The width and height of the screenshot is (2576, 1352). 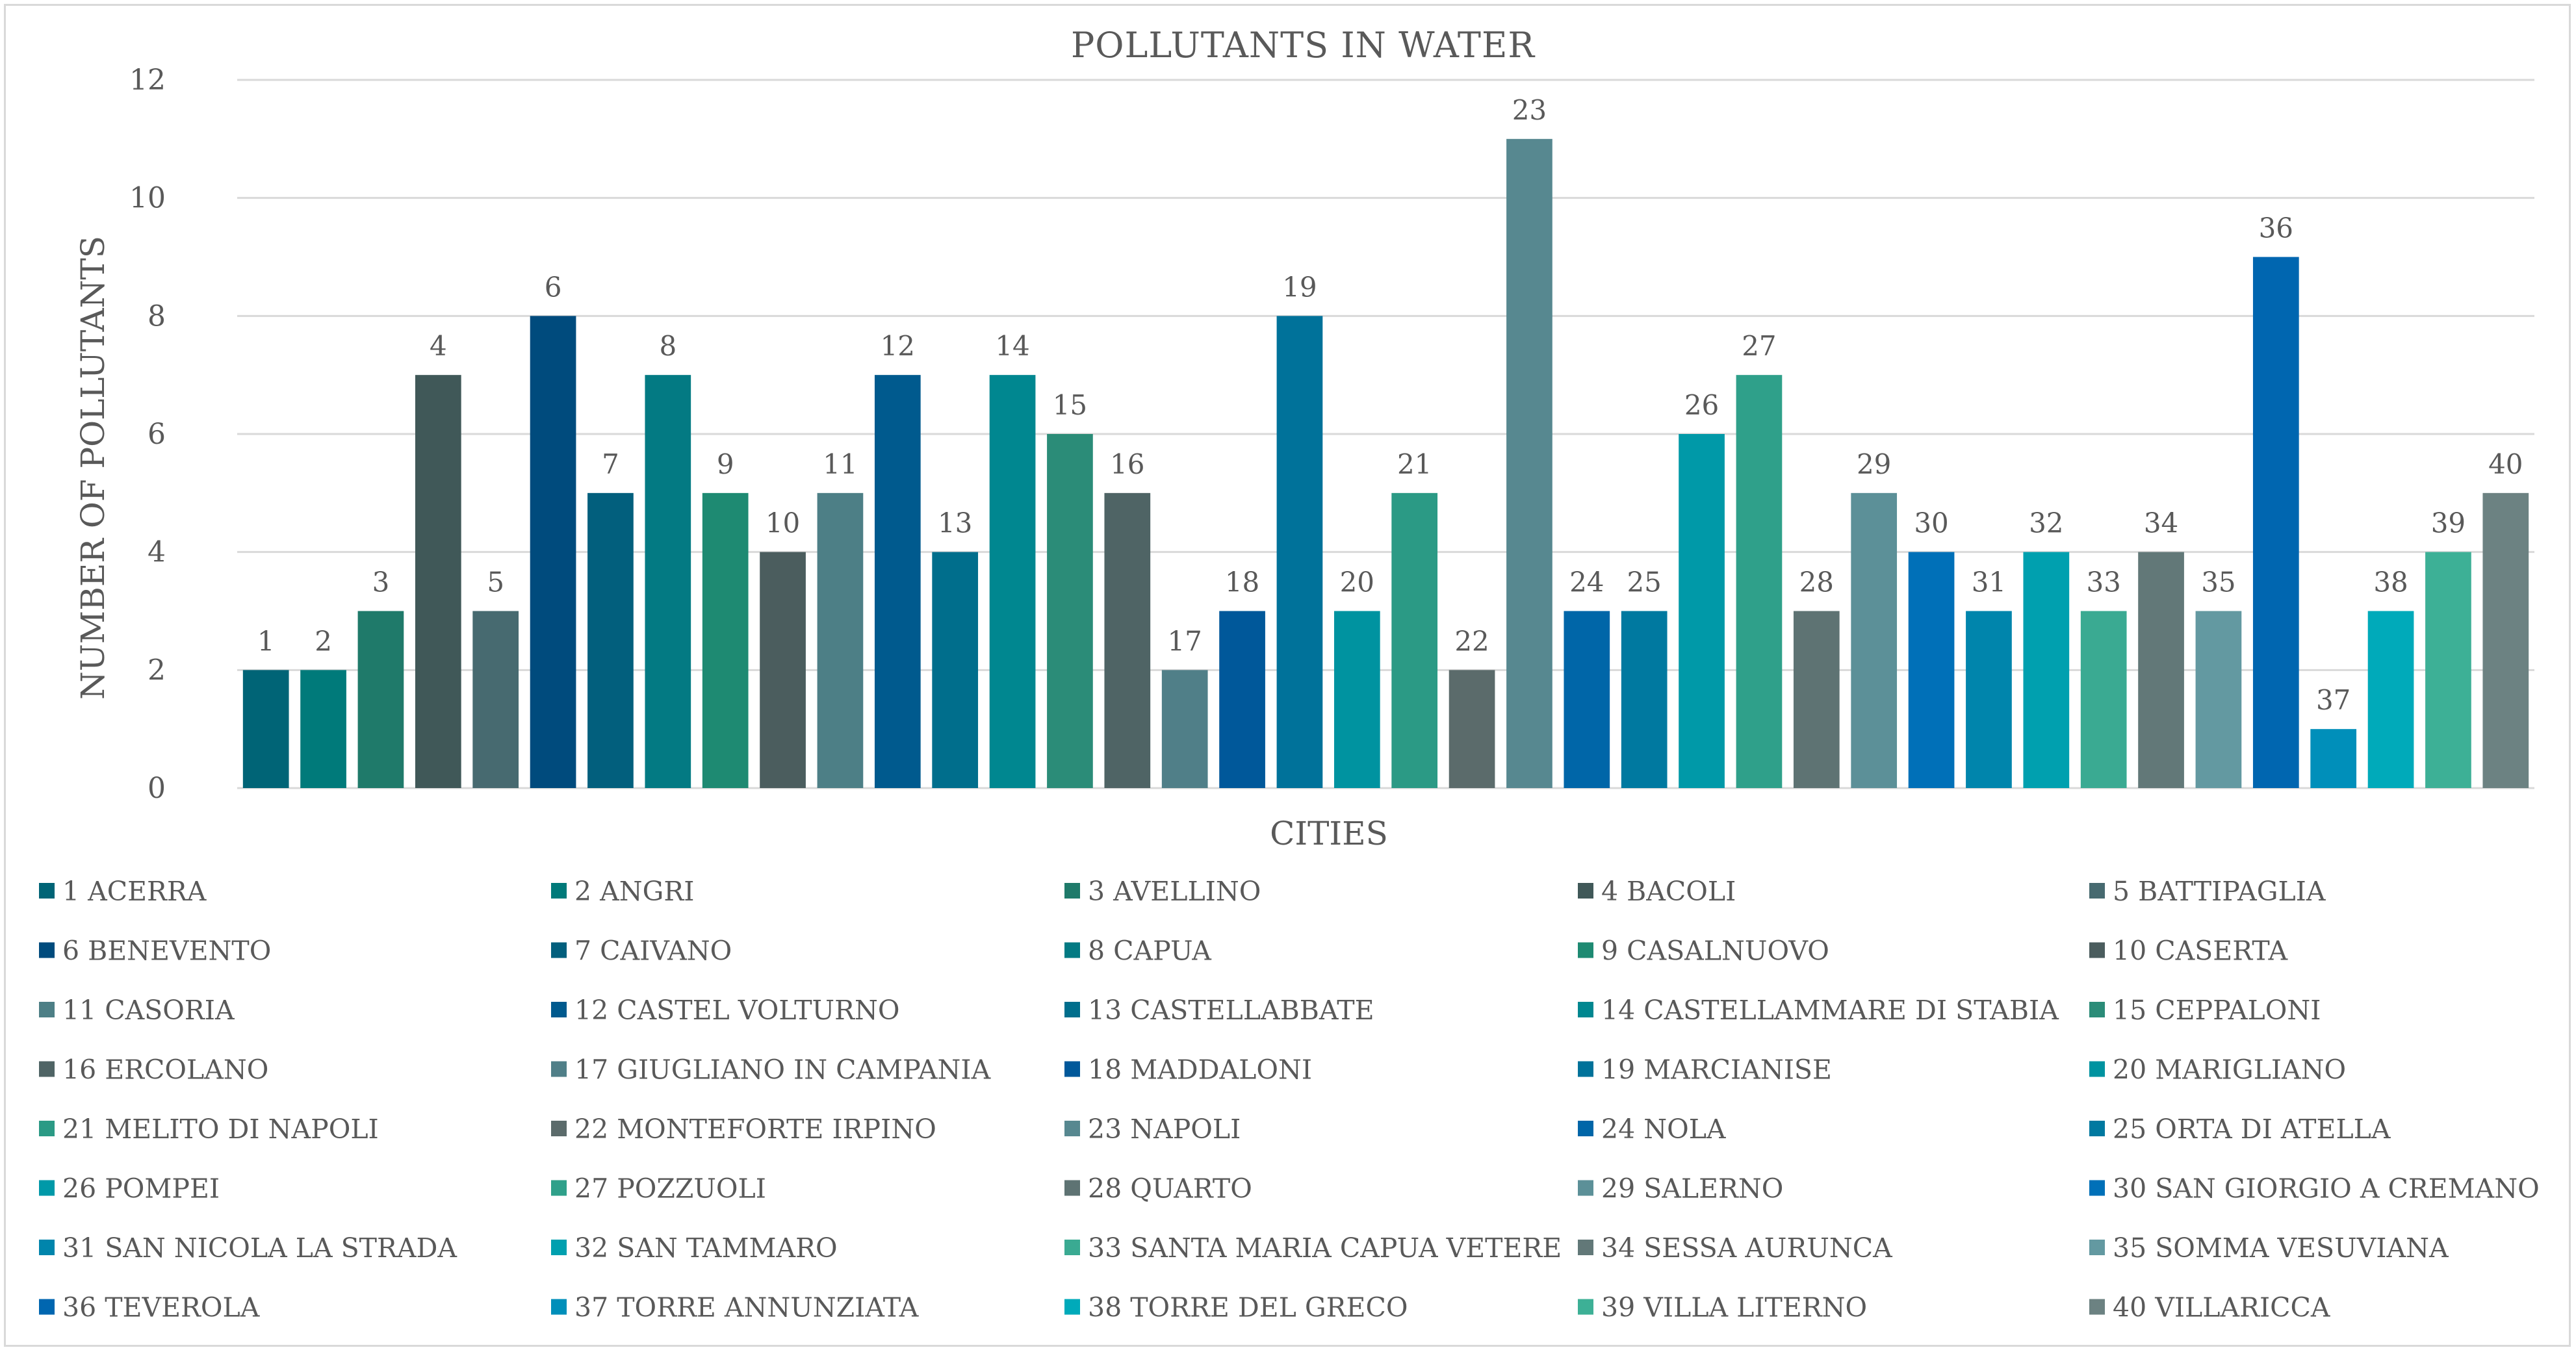 I want to click on legend-item-label: 40 VILLARICCA, so click(x=2222, y=1307).